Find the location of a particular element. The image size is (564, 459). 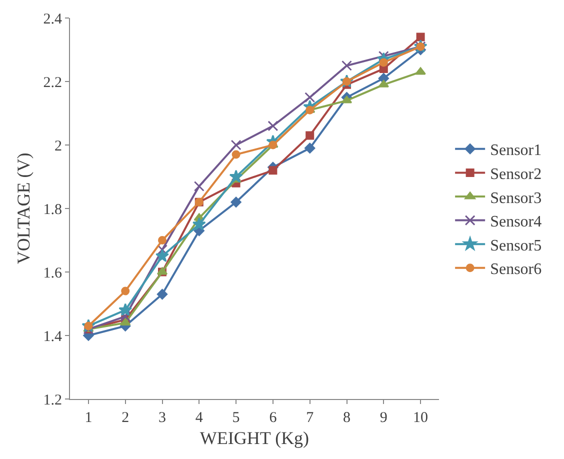

x-tick-label: 2 is located at coordinates (126, 418).